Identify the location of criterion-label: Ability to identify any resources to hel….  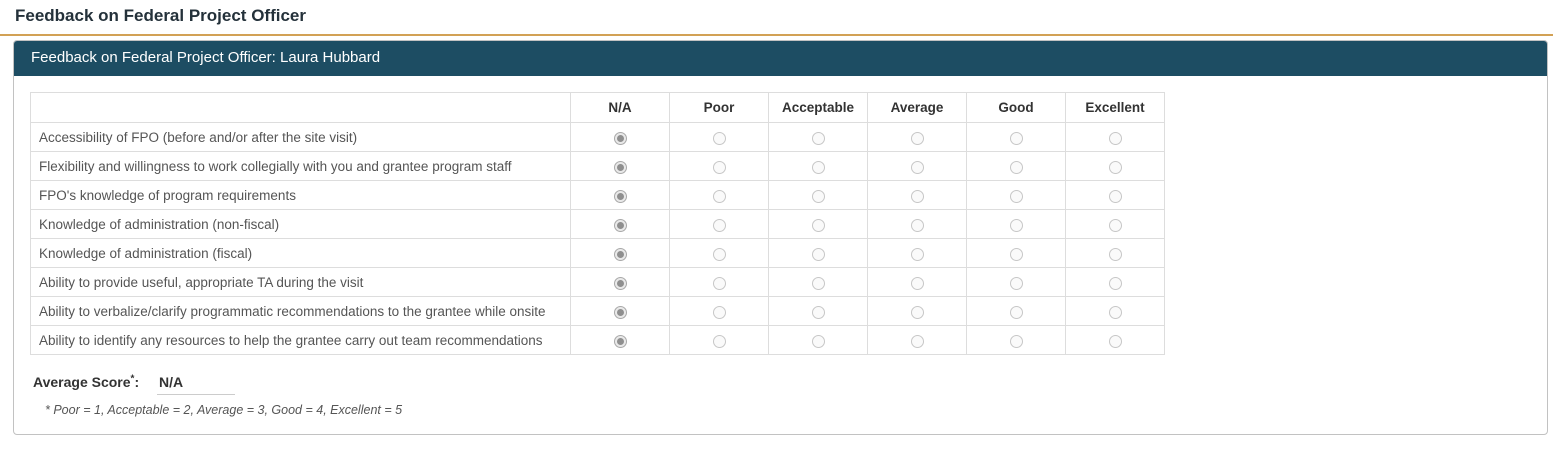
(300, 340).